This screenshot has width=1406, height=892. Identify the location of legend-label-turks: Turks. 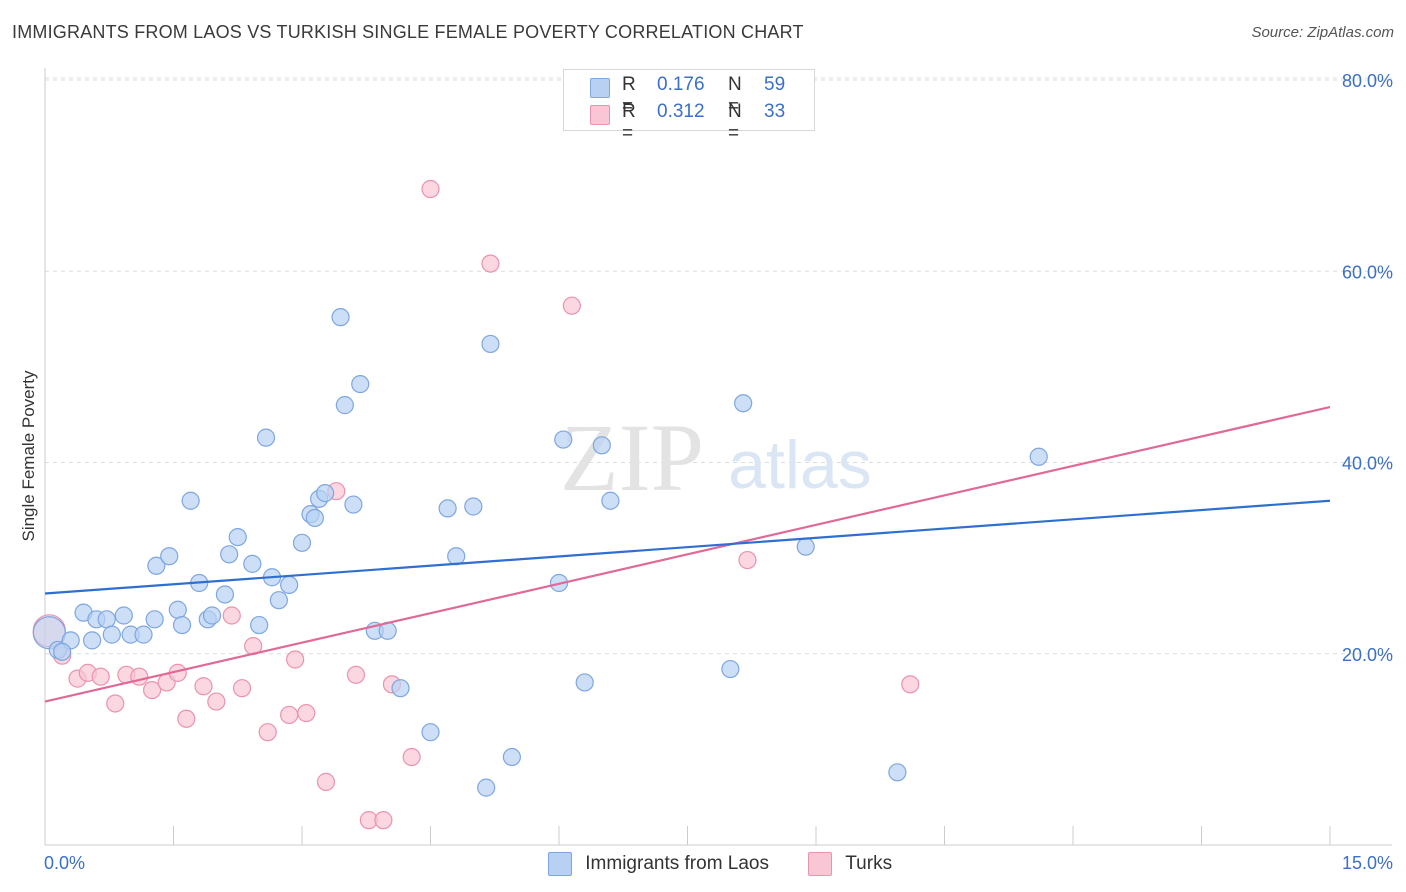
(869, 863).